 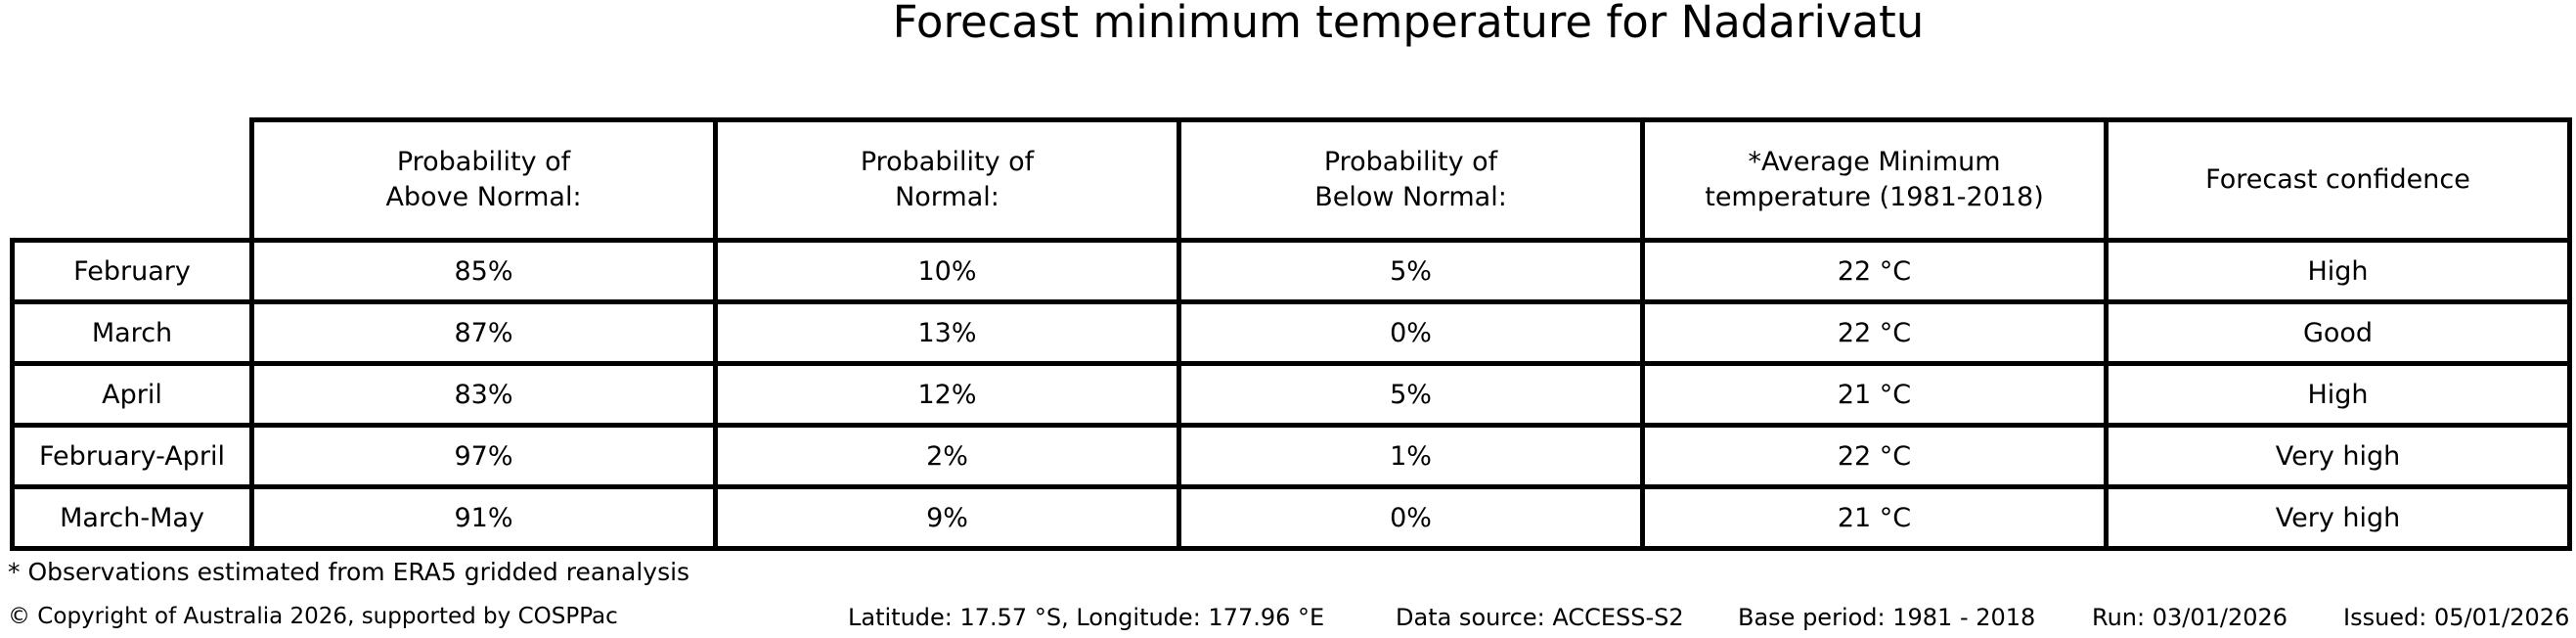 I want to click on cell-normal: 13%, so click(x=947, y=332).